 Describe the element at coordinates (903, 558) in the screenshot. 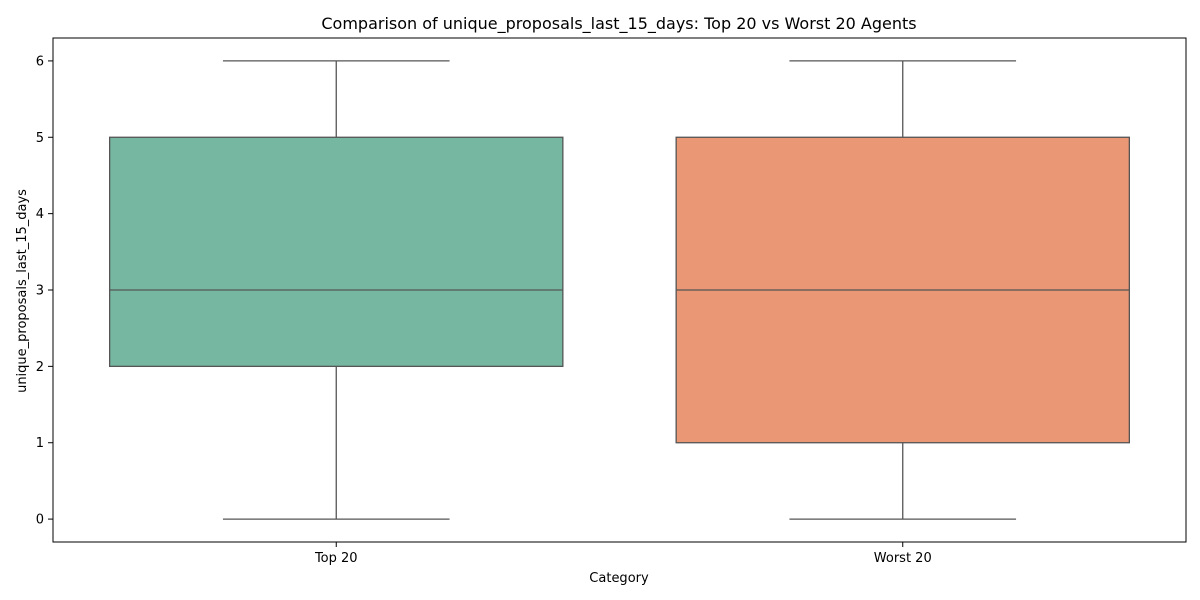

I see `x-tick-label: Worst 20` at that location.